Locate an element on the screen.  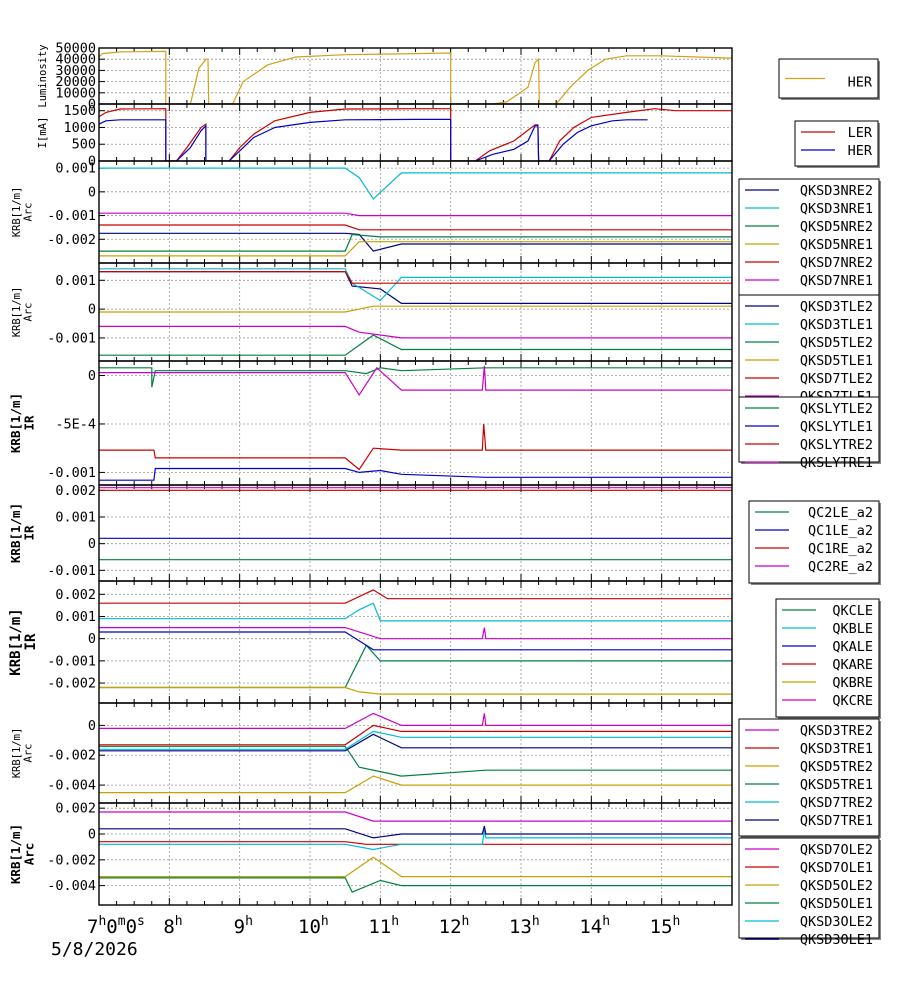
y-axis-label: IR is located at coordinates (29, 423).